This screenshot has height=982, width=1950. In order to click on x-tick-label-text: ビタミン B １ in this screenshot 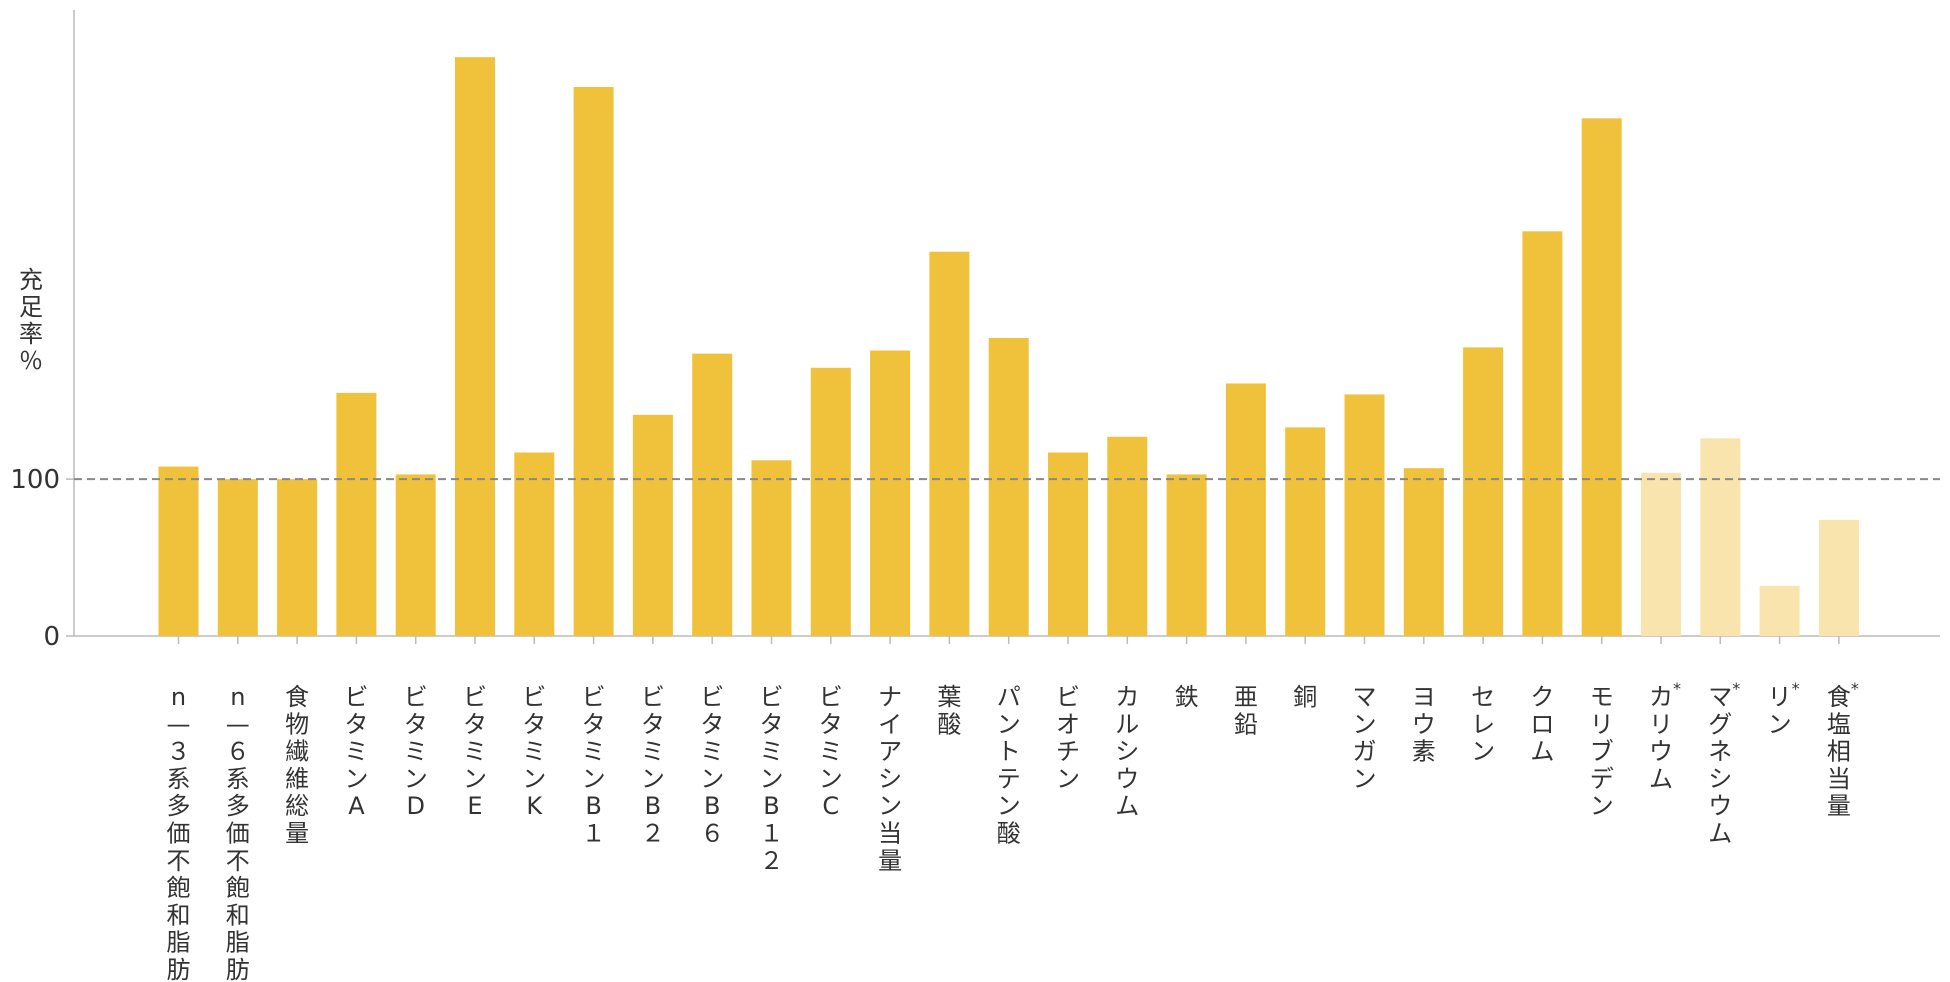, I will do `click(594, 765)`.